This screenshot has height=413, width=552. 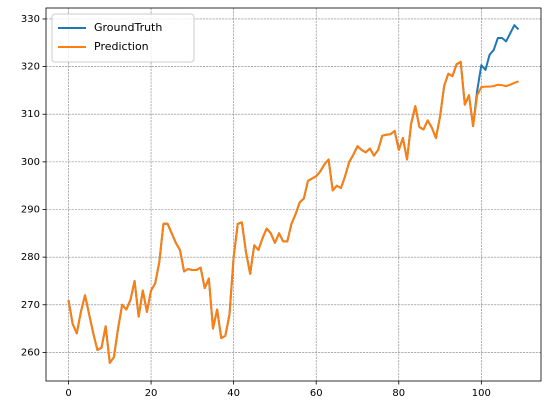 What do you see at coordinates (68, 393) in the screenshot?
I see `x-tick-label: 0` at bounding box center [68, 393].